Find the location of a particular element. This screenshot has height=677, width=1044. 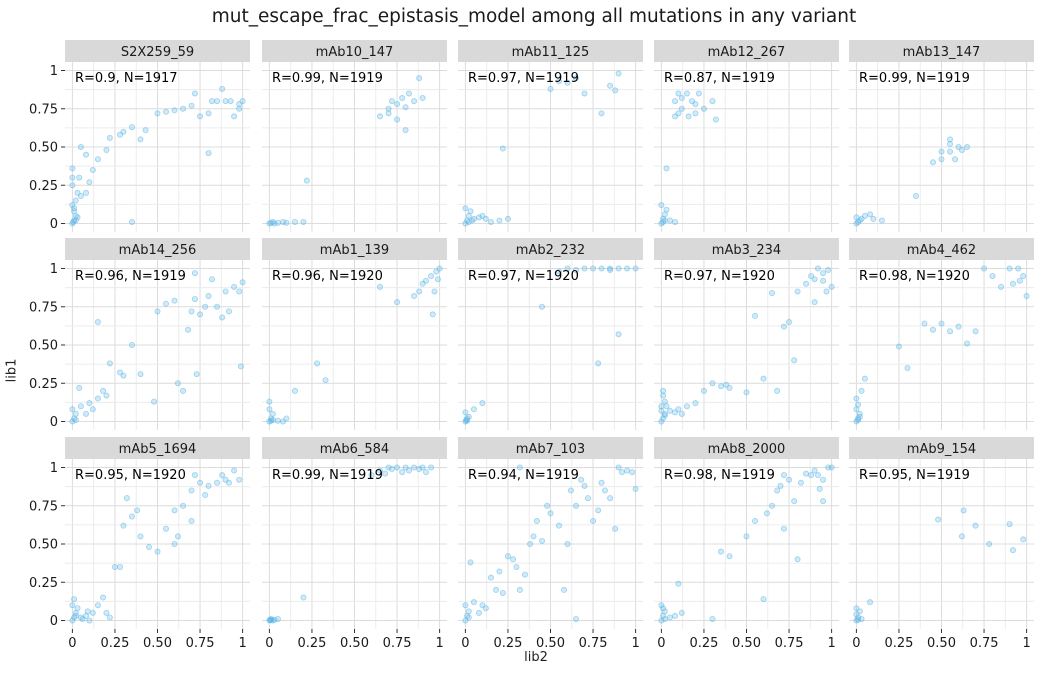

facet-panel: mAb2_232 R=0.97, N=1920 is located at coordinates (550, 334).